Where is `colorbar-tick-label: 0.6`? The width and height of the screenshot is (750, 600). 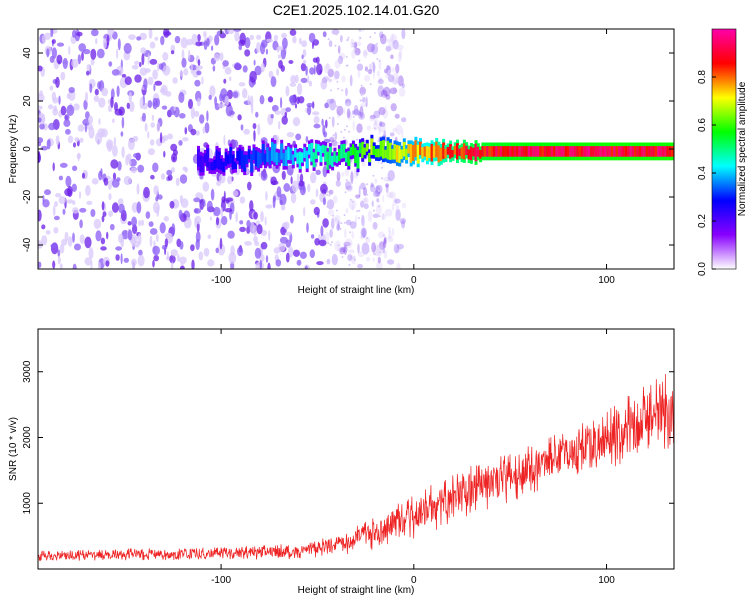 colorbar-tick-label: 0.6 is located at coordinates (702, 125).